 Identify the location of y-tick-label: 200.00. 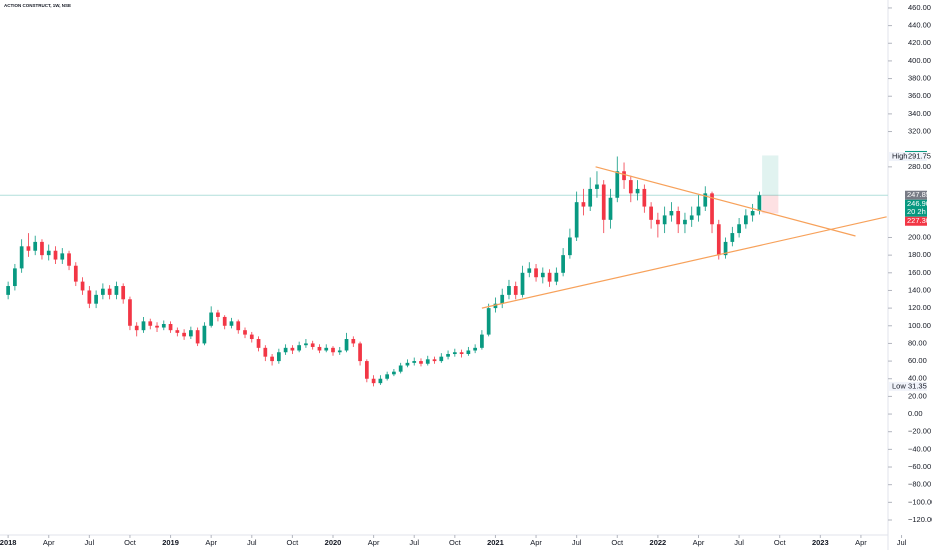
(919, 236).